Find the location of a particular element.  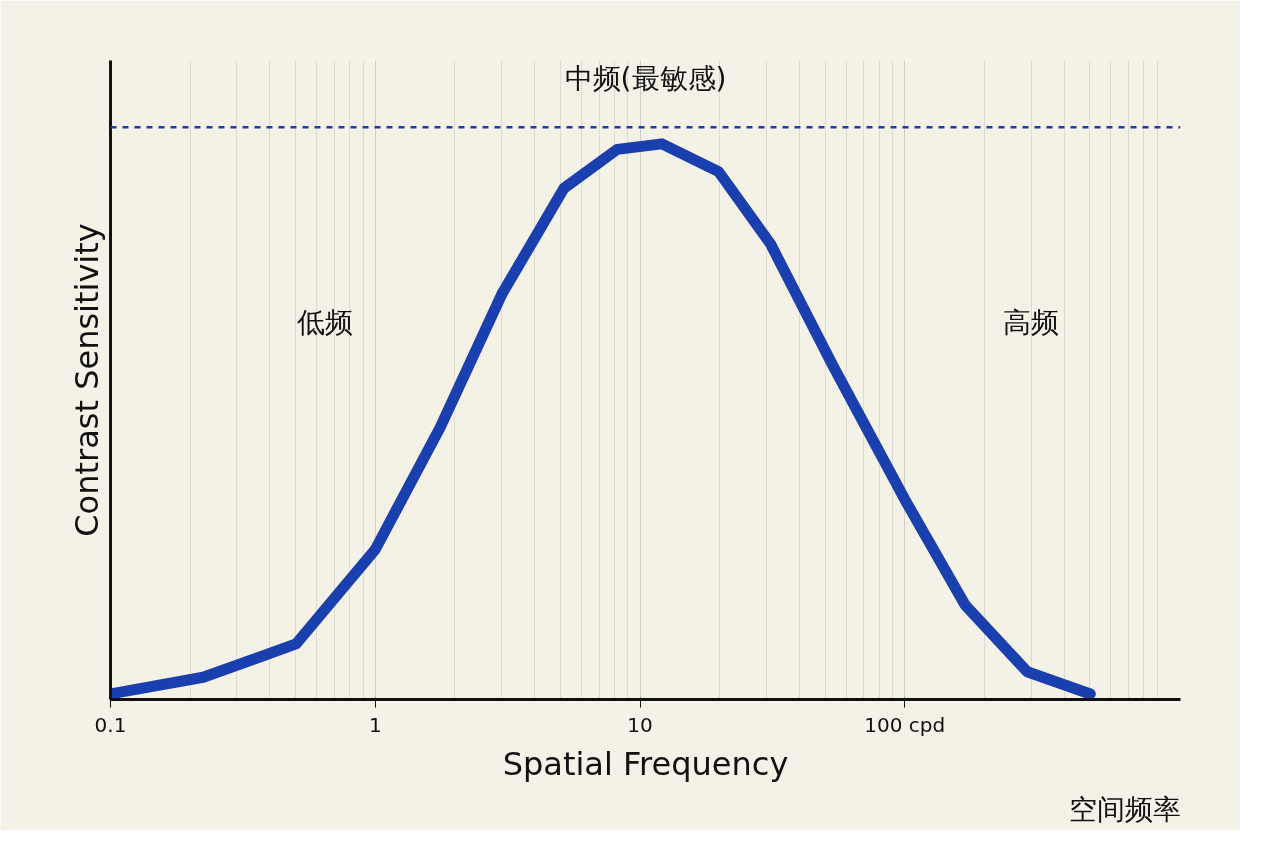

y-axis-title: Contrast Sensitivity is located at coordinates (86, 380).